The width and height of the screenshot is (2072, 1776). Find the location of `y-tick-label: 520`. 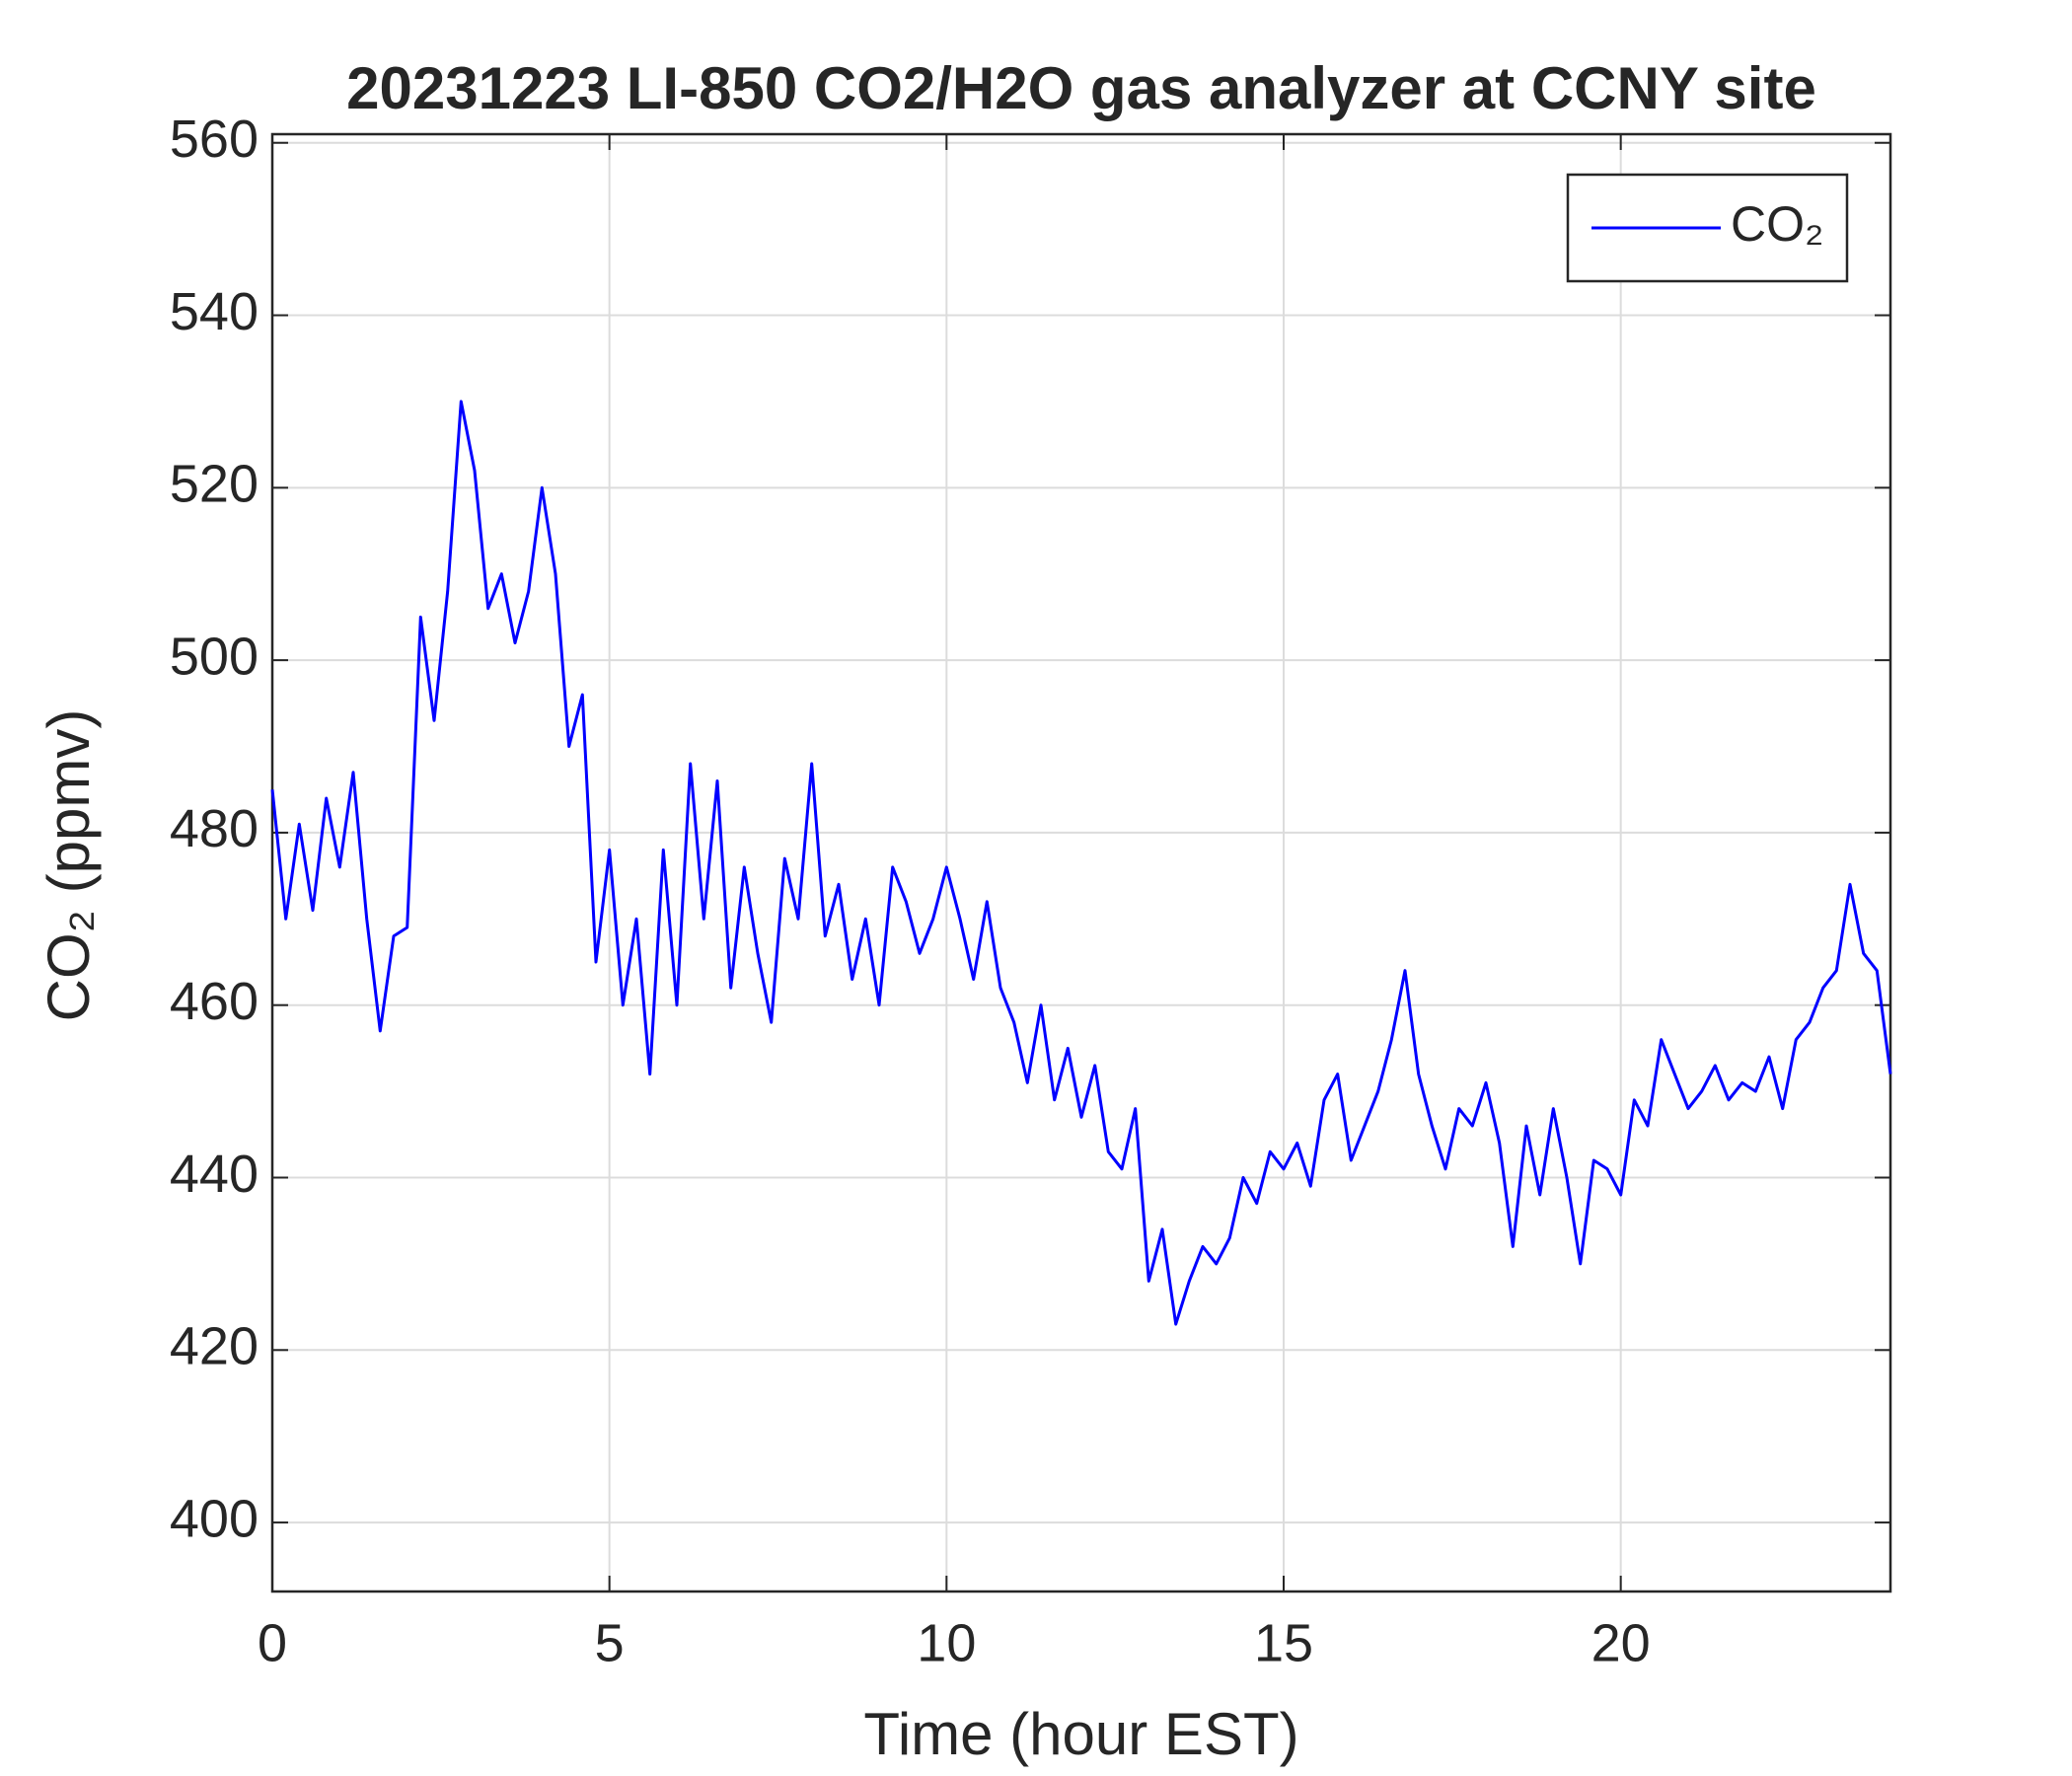

y-tick-label: 520 is located at coordinates (215, 485).